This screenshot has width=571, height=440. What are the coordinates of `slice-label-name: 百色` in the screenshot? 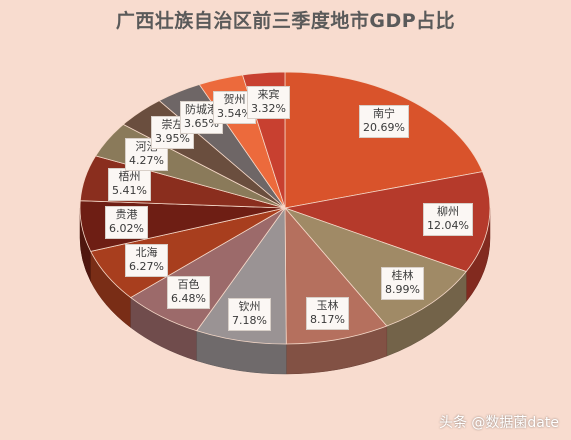 It's located at (188, 284).